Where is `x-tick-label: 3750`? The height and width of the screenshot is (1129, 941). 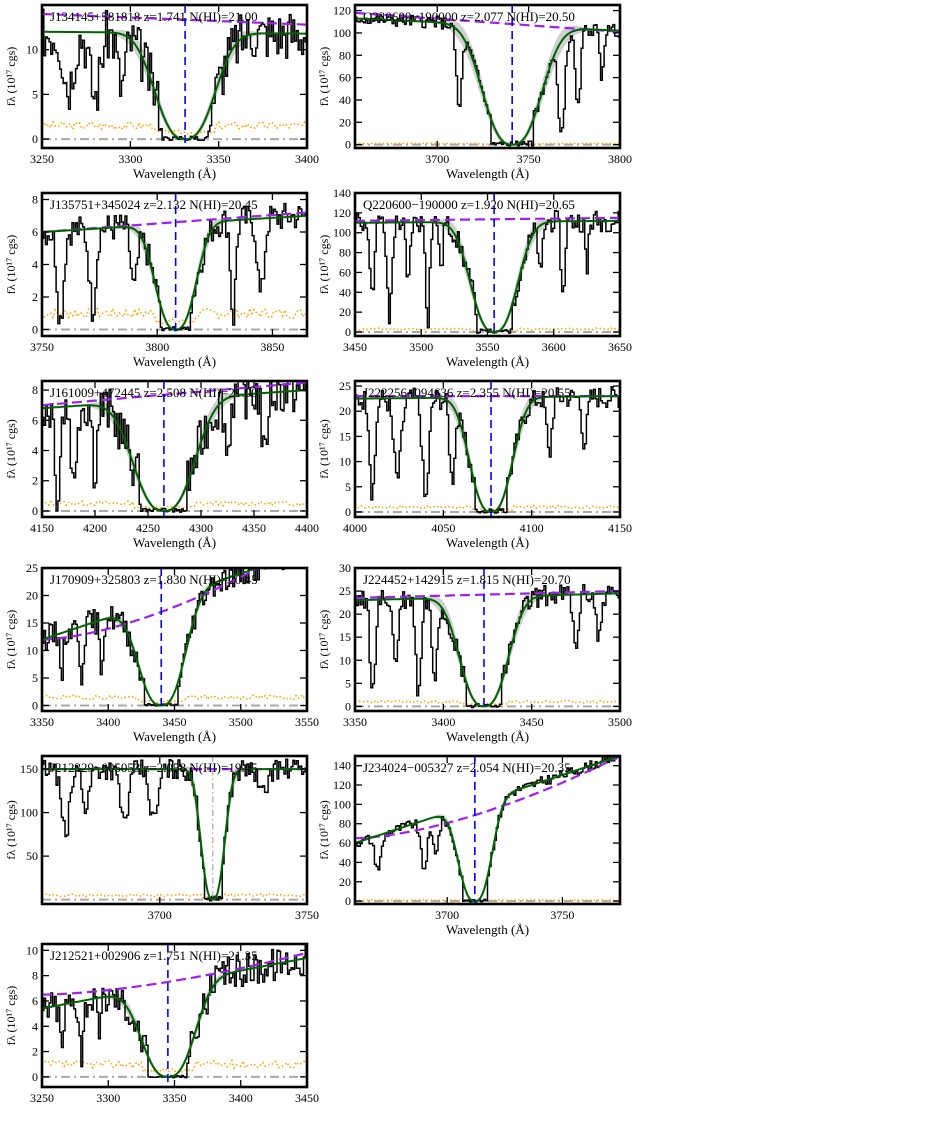 x-tick-label: 3750 is located at coordinates (562, 915).